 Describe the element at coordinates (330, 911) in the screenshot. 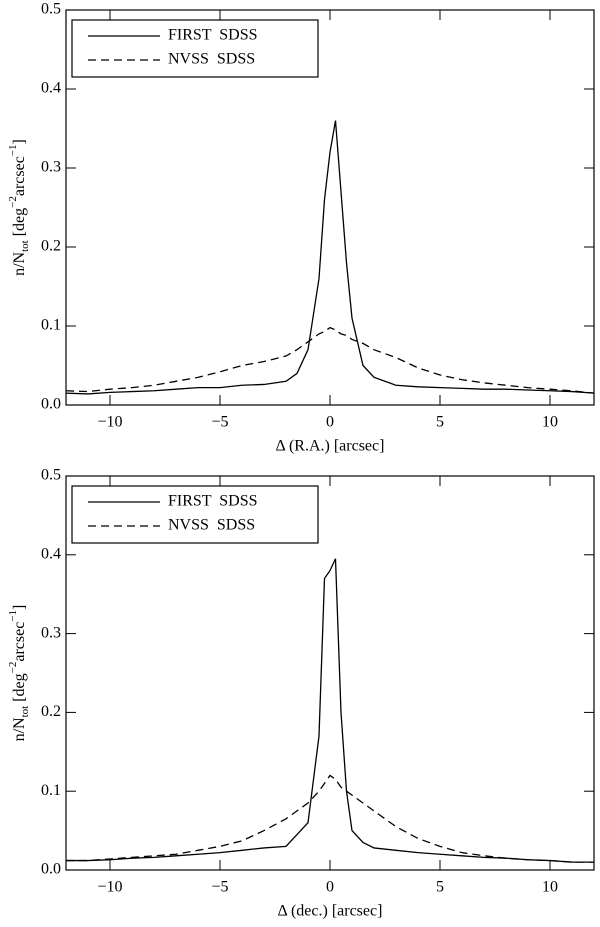

I see `x-axis-label: Δ (dec.) [arcsec]` at that location.